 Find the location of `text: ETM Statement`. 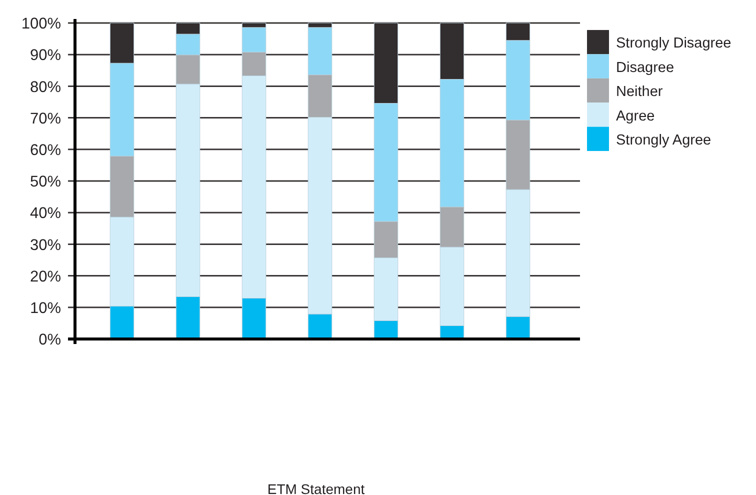

text: ETM Statement is located at coordinates (316, 488).